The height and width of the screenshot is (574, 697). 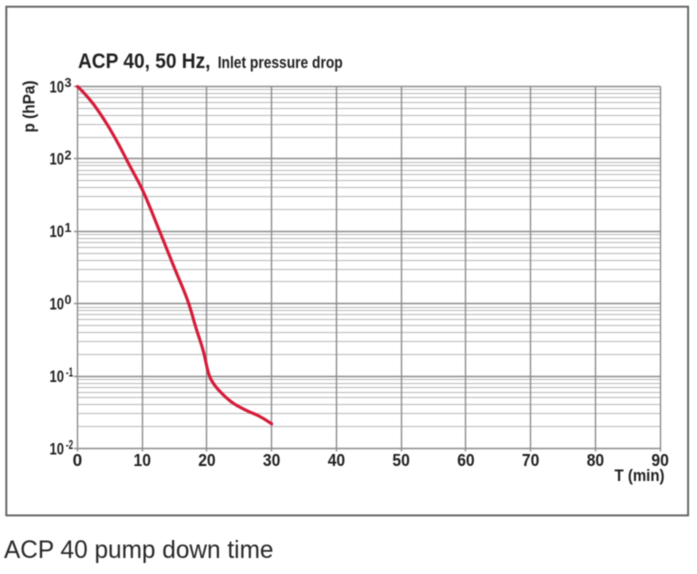 I want to click on svg-text: -1, so click(x=69, y=373).